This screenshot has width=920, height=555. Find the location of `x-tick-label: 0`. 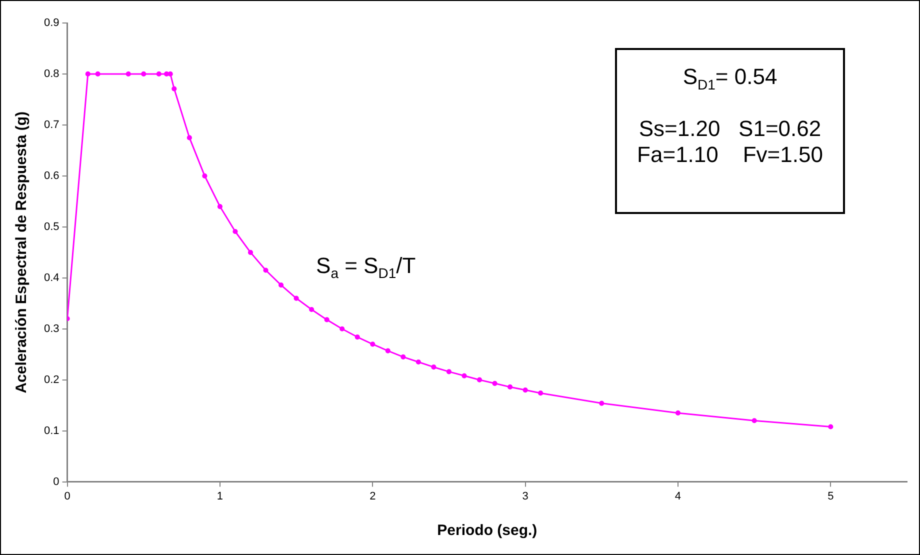

x-tick-label: 0 is located at coordinates (67, 496).